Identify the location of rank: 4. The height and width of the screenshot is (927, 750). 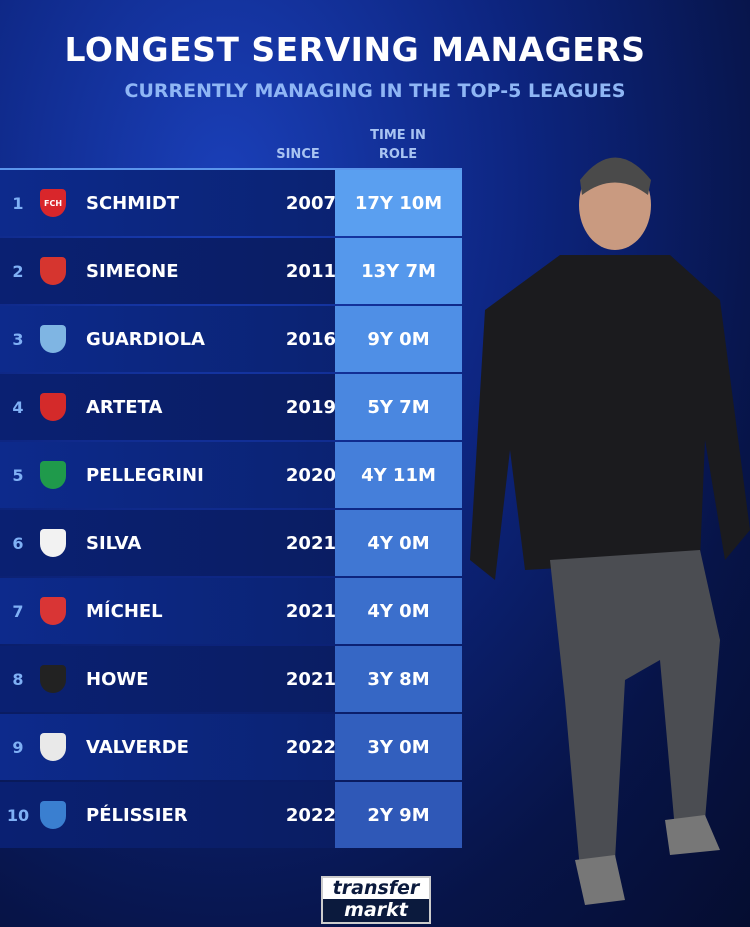
(18, 407).